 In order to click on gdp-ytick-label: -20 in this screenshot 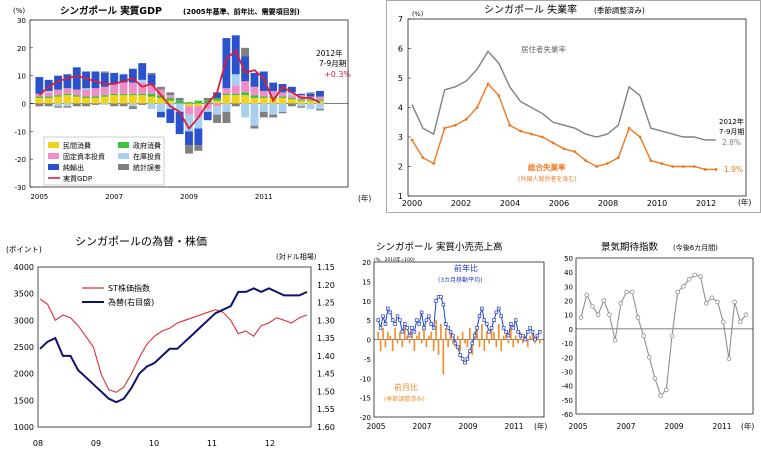, I will do `click(20, 160)`.